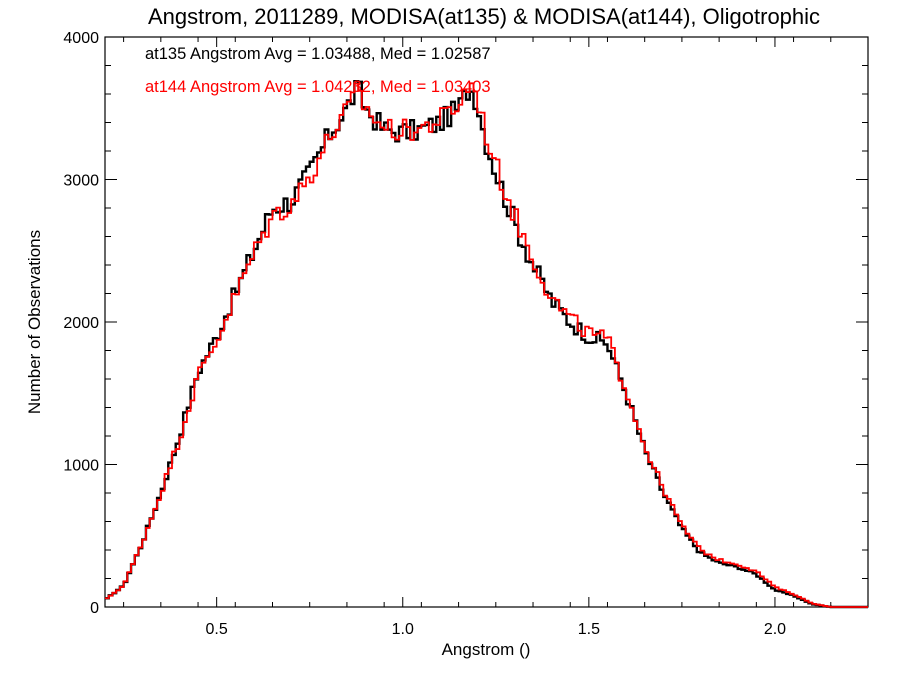  I want to click on x-tick-label: 2.0, so click(775, 629).